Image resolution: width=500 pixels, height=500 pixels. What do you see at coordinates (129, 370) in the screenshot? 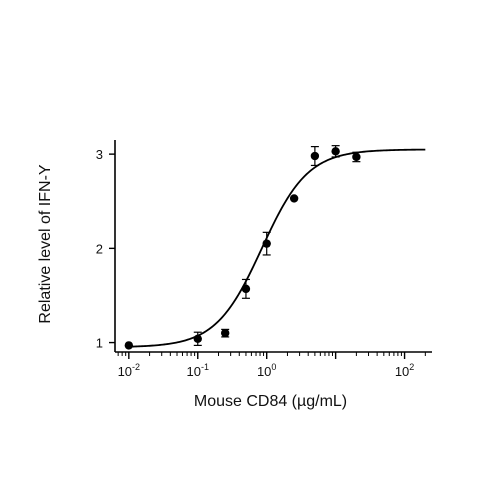
I see `x-tick-label: 10⁻²` at bounding box center [129, 370].